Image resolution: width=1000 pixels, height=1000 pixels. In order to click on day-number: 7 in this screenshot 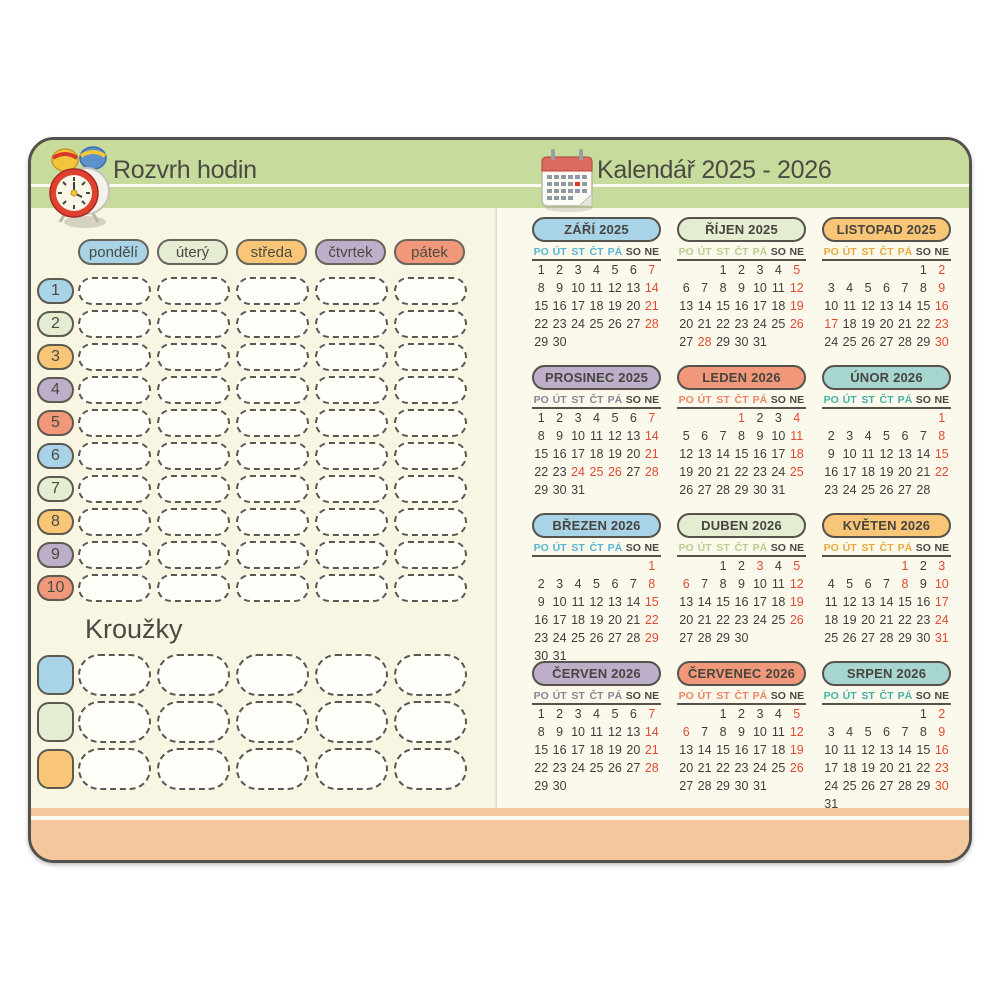, I will do `click(705, 732)`.